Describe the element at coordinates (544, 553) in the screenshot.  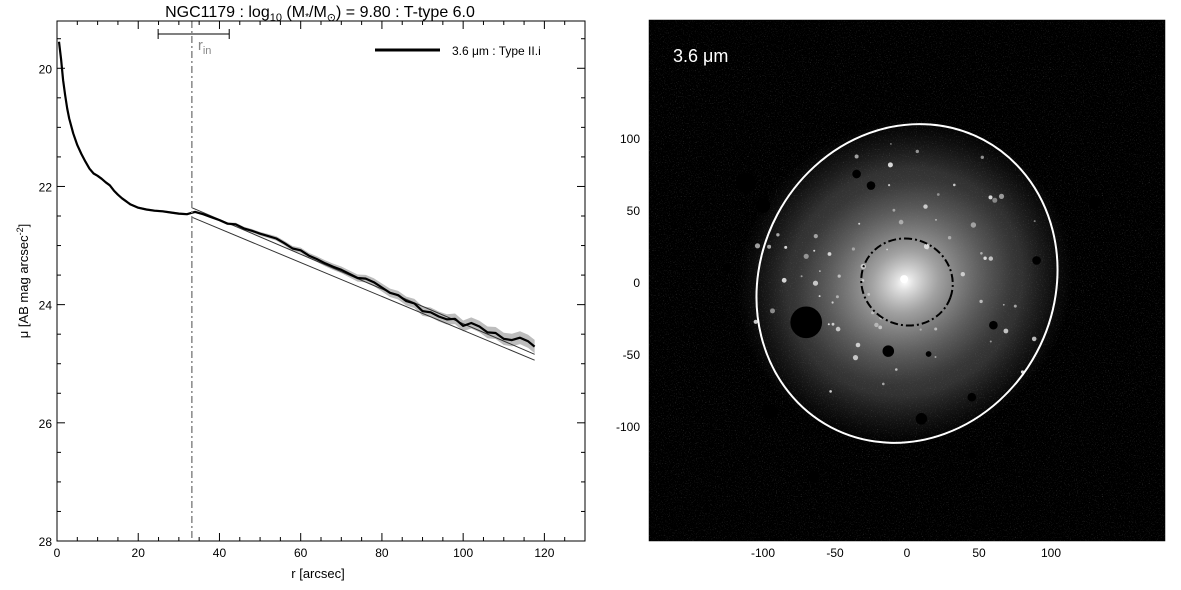
I see `x-tick-label: 120` at that location.